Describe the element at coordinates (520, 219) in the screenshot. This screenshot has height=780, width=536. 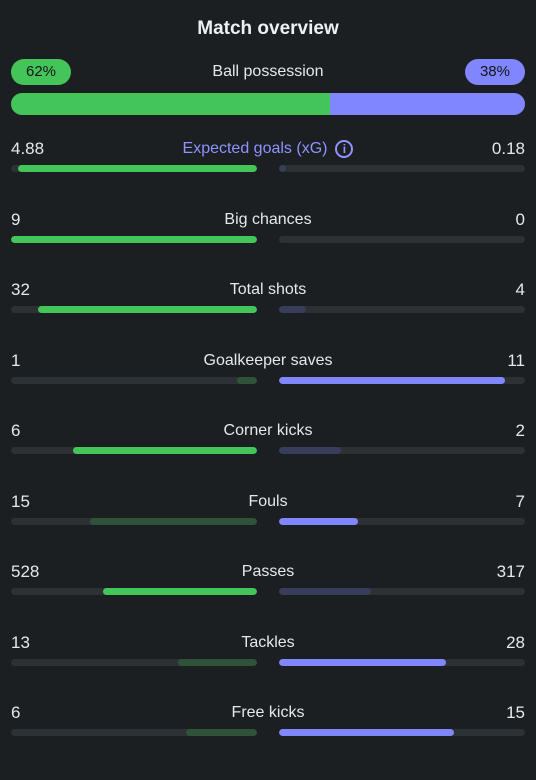
I see `away-value: 0` at that location.